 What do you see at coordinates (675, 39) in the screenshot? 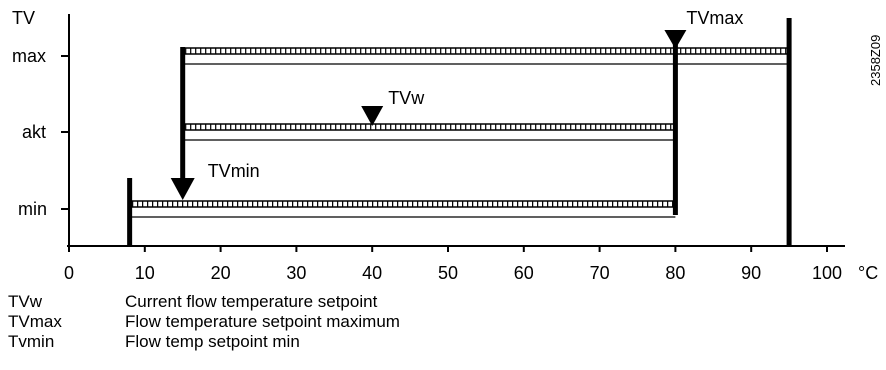
I see `tvmax-arrow-head` at bounding box center [675, 39].